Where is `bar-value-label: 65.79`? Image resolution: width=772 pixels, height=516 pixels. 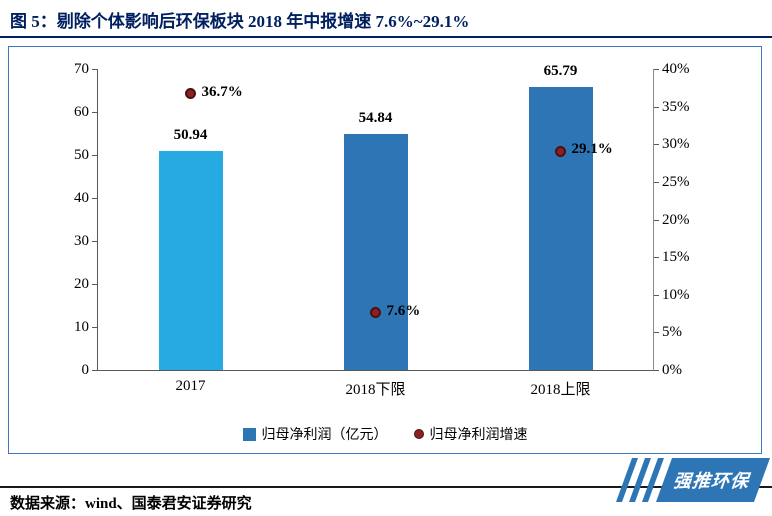 bar-value-label: 65.79 is located at coordinates (560, 71).